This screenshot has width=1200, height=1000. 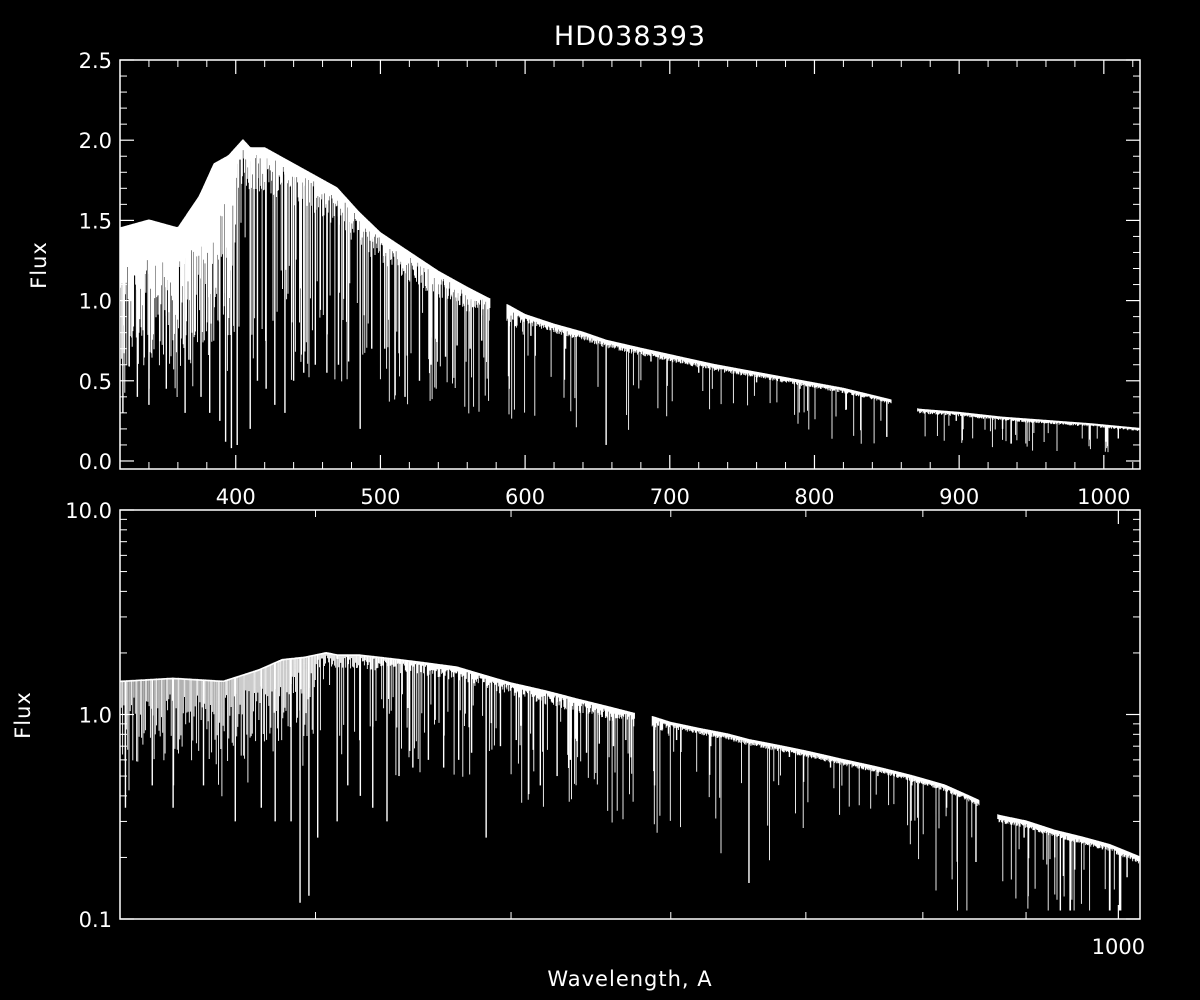 What do you see at coordinates (629, 979) in the screenshot?
I see `x-axis-label: Wavelength, A` at bounding box center [629, 979].